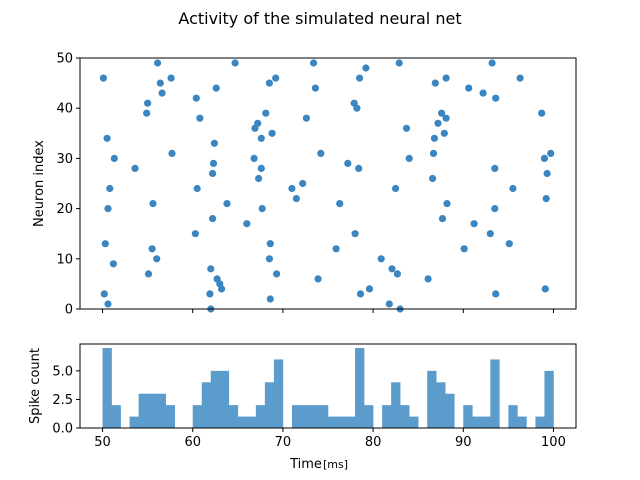 This screenshot has height=480, width=640. Describe the element at coordinates (64, 109) in the screenshot. I see `raster-ytick-label: 40` at that location.